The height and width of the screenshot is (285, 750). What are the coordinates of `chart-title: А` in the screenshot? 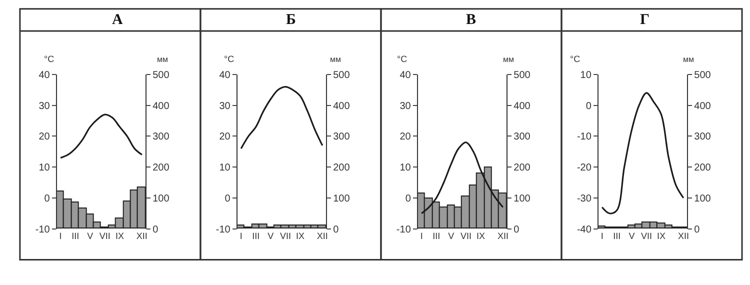 It's located at (117, 20).